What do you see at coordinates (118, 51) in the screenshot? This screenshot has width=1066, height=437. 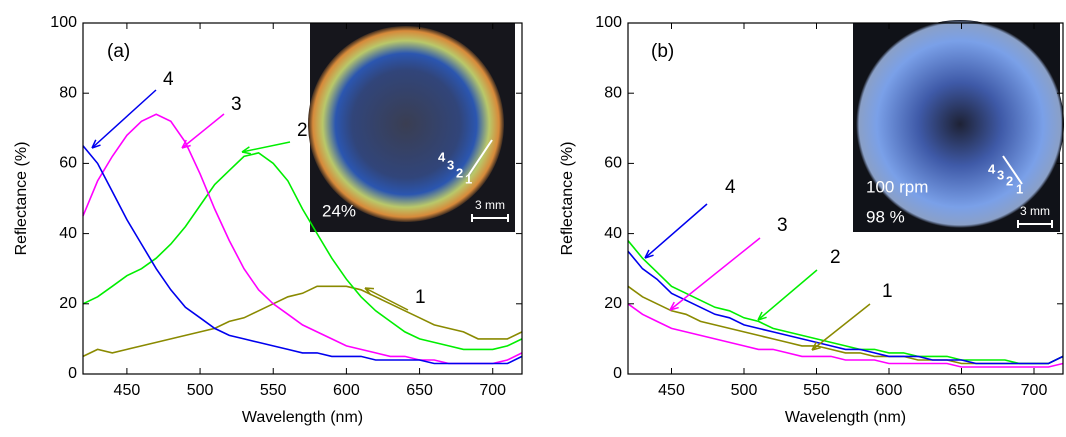 I see `panel-label: (a)` at bounding box center [118, 51].